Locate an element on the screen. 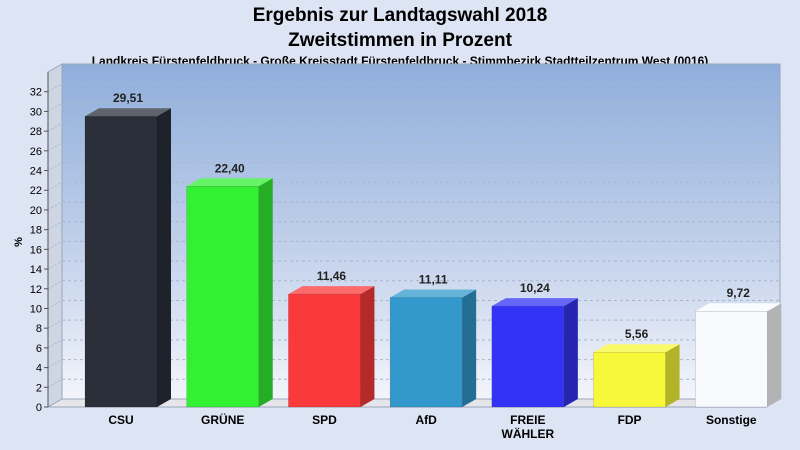 Image resolution: width=800 pixels, height=450 pixels. x-tick-label: Sonstige is located at coordinates (731, 420).